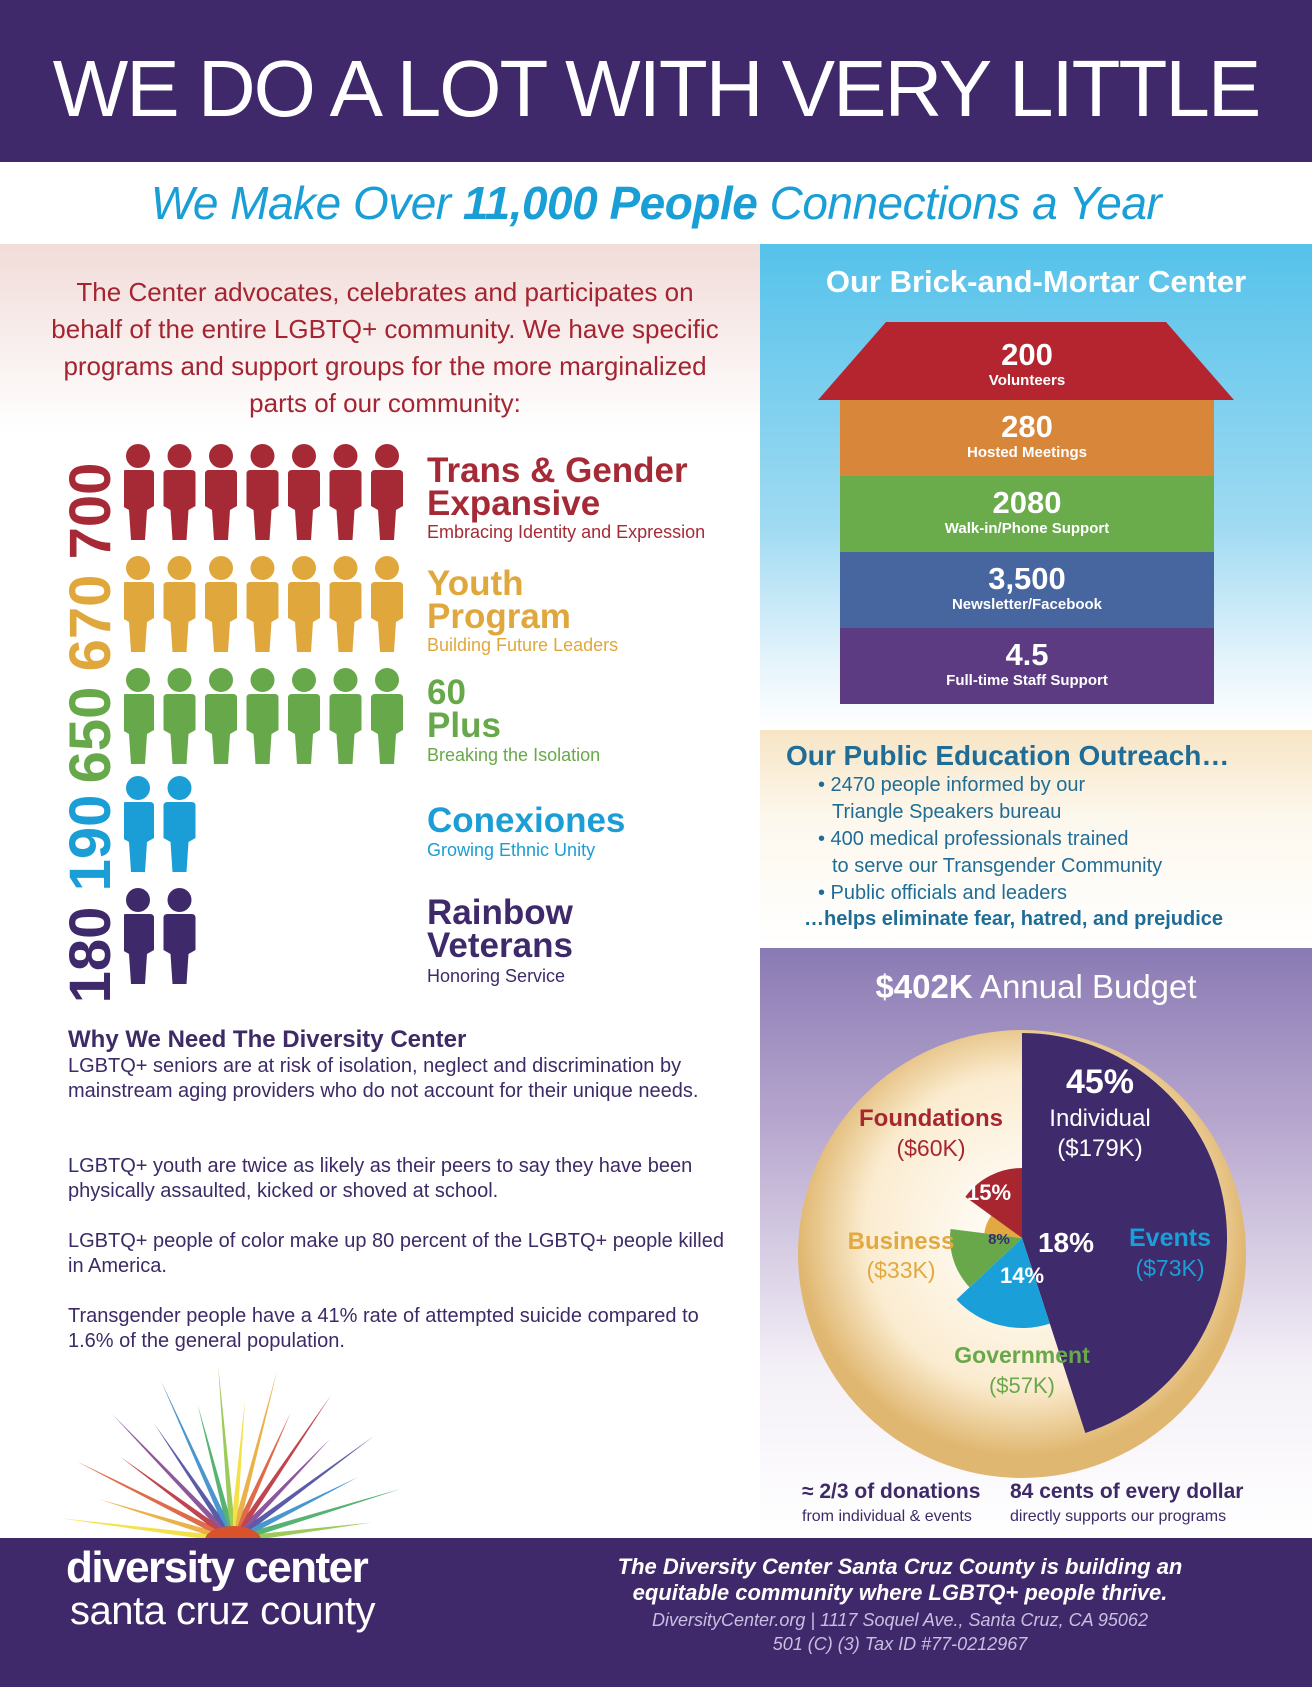  What do you see at coordinates (1027, 680) in the screenshot?
I see `stat-label: Full-time Staff Support` at bounding box center [1027, 680].